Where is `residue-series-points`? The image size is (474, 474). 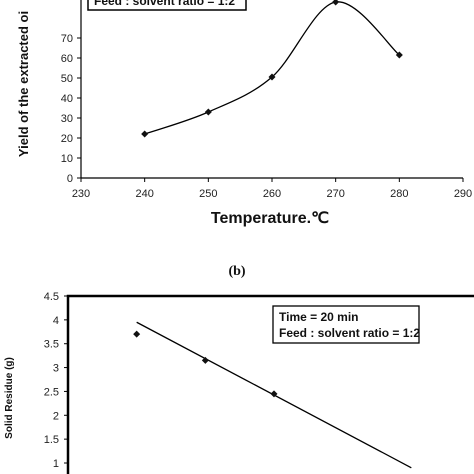 residue-series-points is located at coordinates (205, 364).